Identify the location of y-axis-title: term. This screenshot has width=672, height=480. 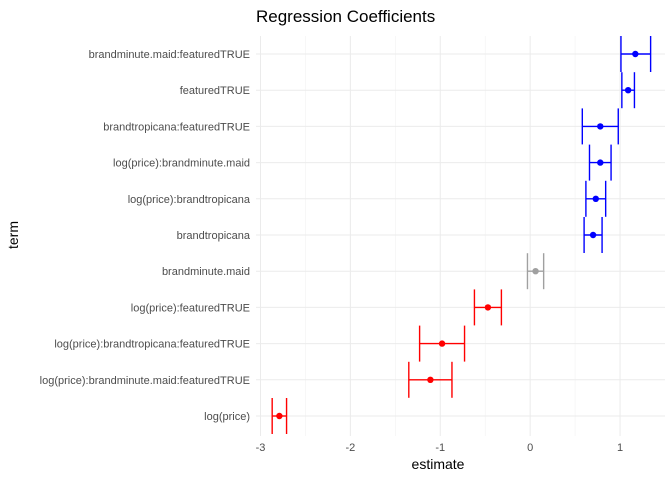
(13, 235).